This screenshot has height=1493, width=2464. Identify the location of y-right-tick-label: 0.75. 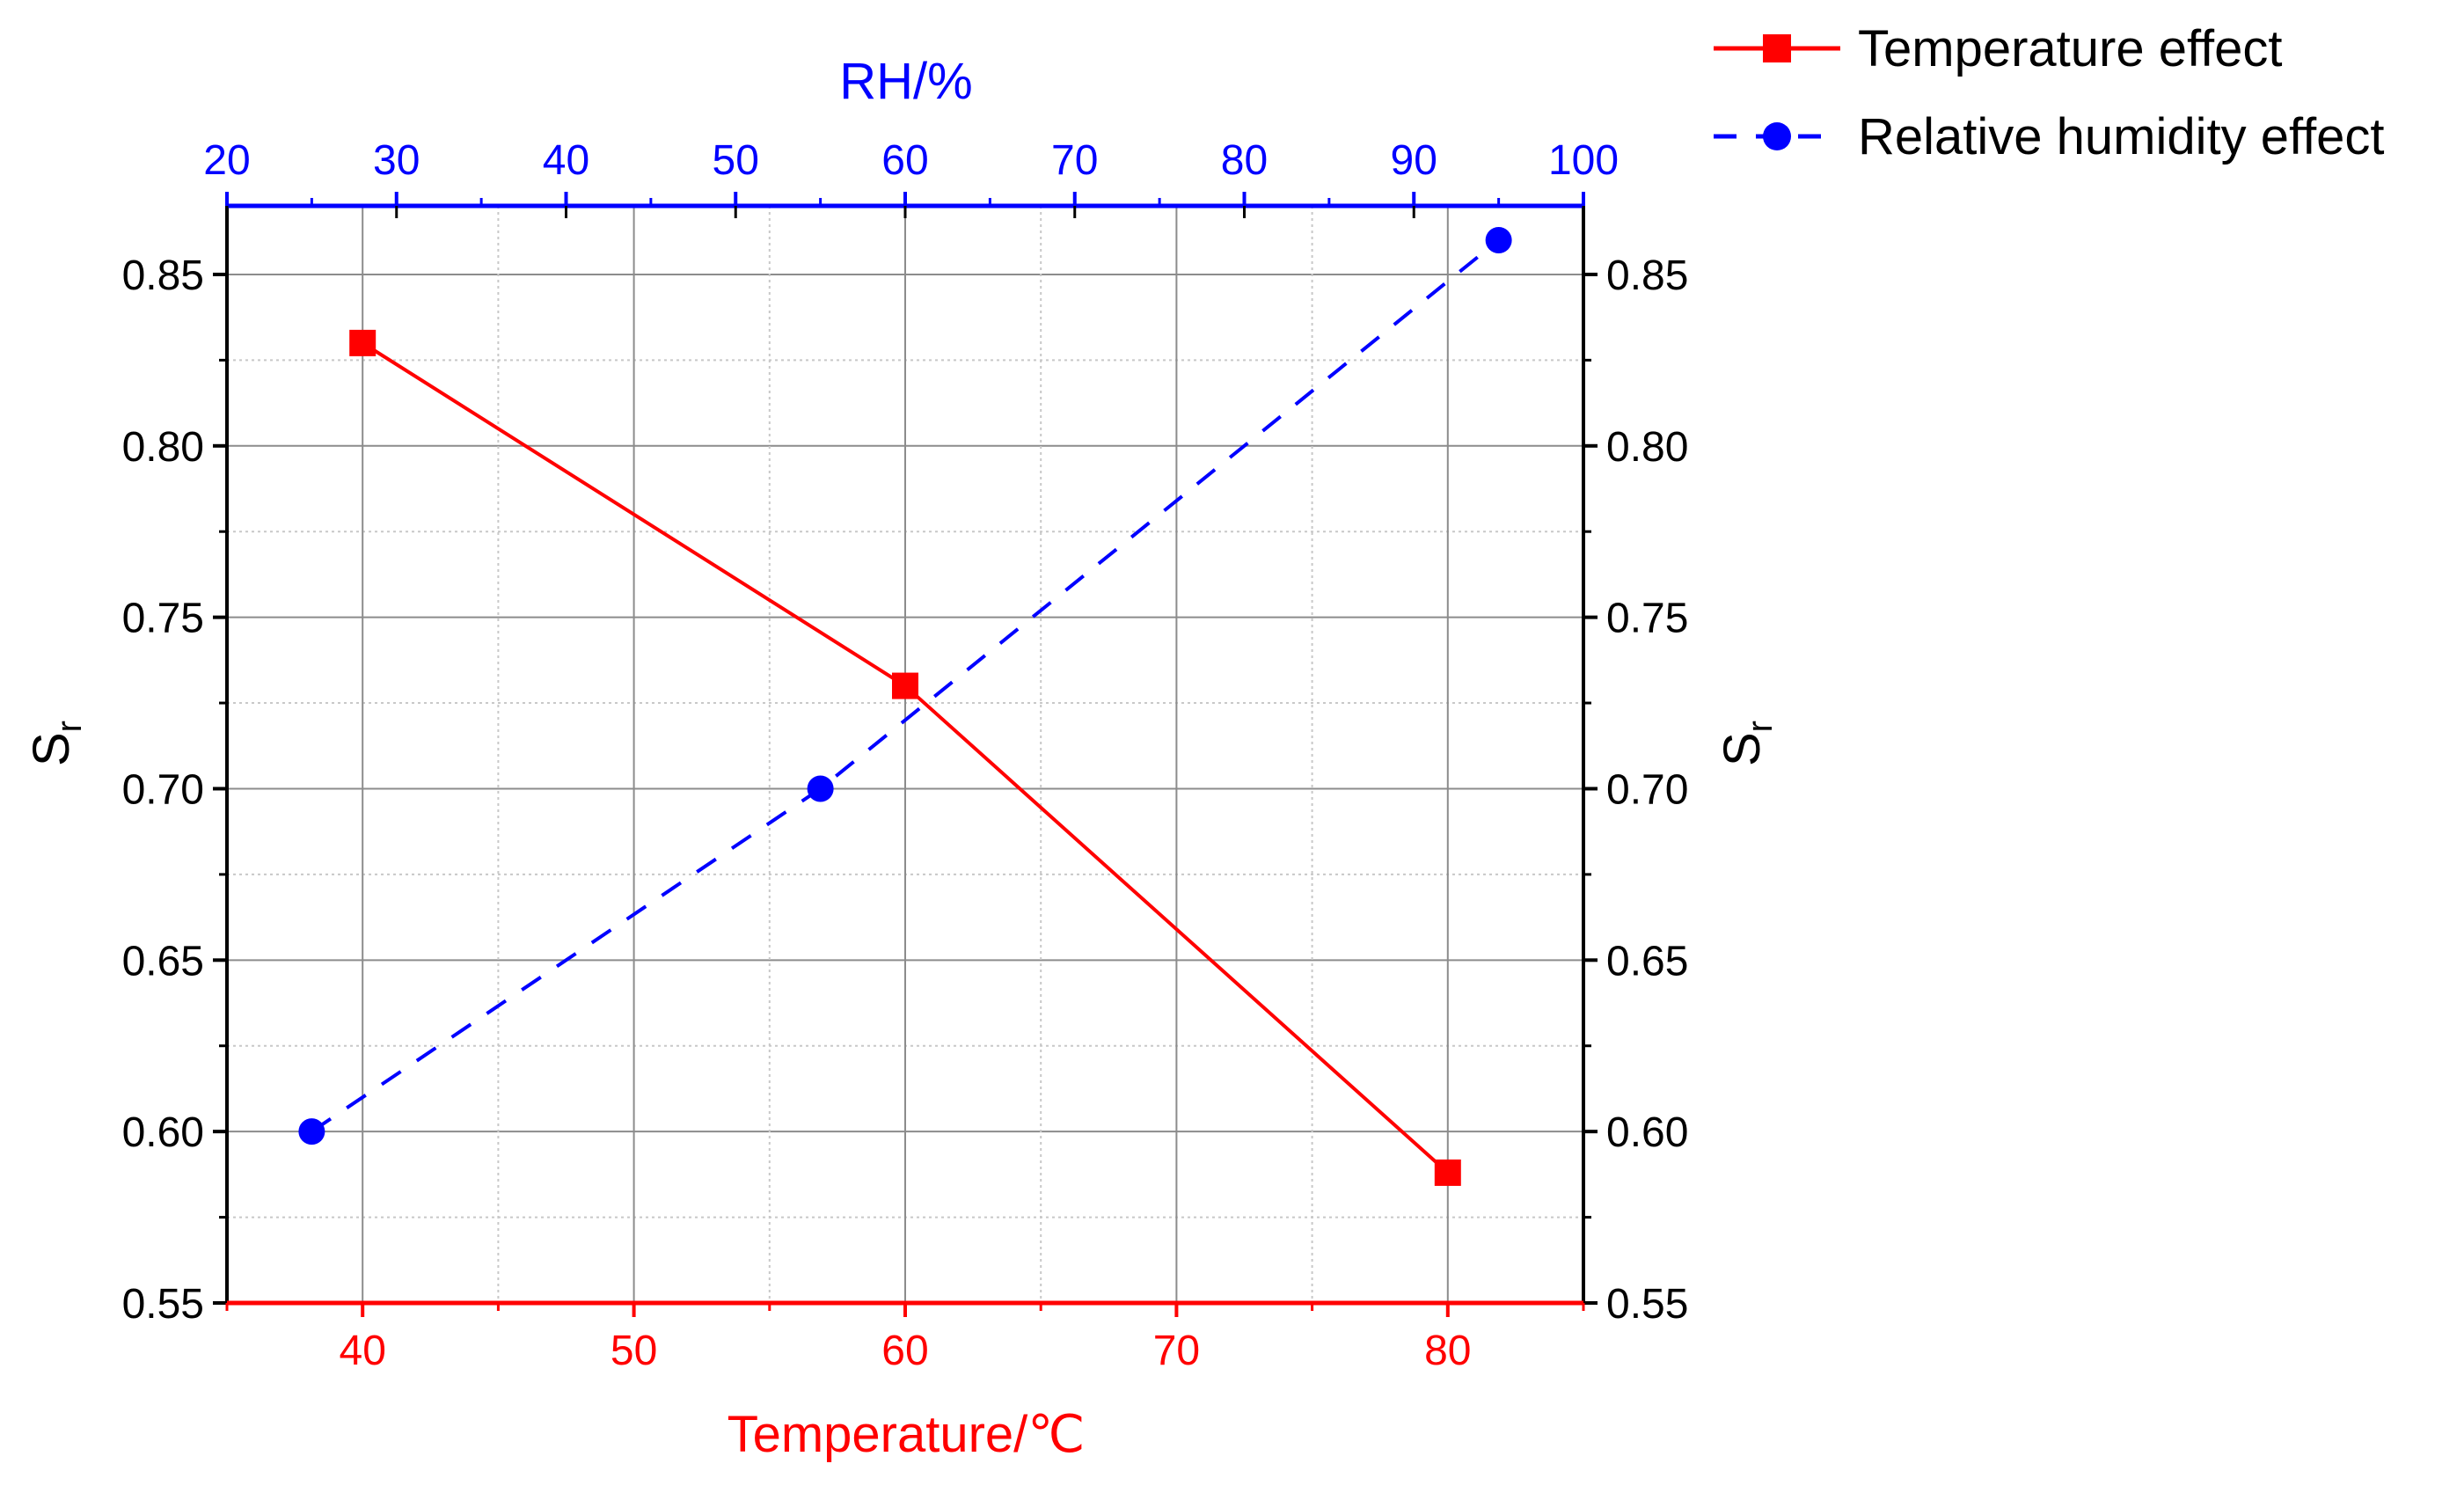
(1647, 619).